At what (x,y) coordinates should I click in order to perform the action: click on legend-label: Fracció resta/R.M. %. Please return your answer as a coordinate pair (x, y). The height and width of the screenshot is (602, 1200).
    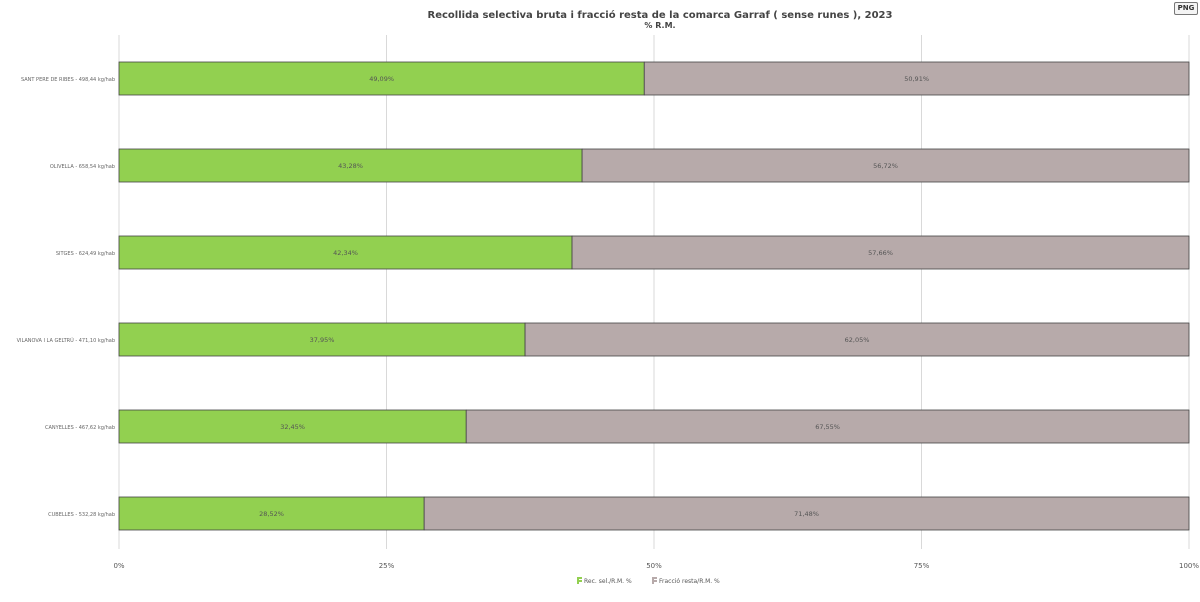
    Looking at the image, I should click on (689, 581).